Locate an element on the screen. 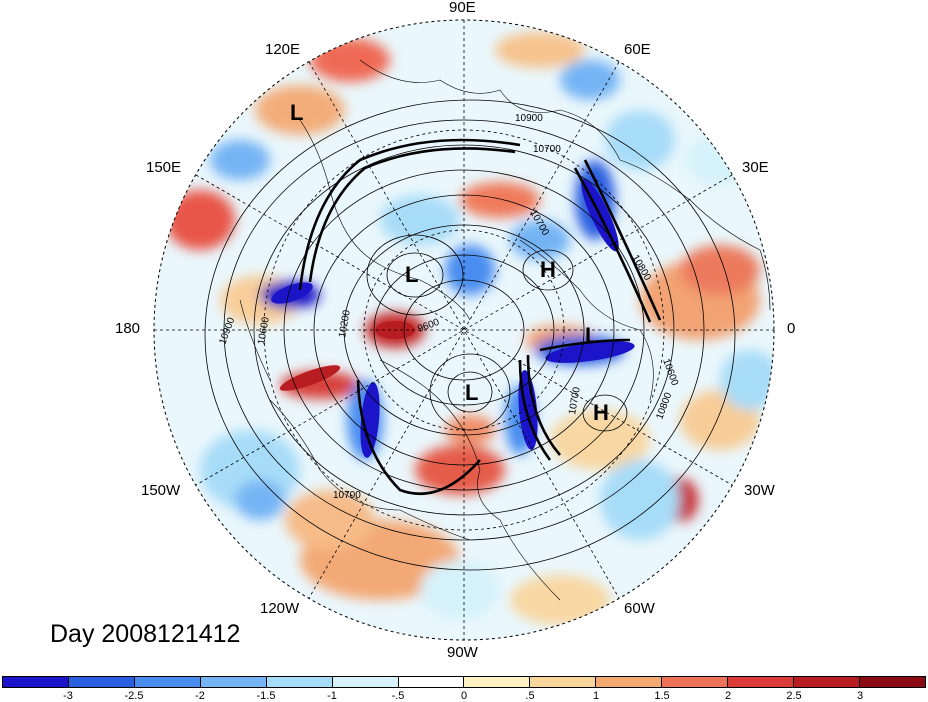  lon-label-90e: 90E is located at coordinates (462, 8).